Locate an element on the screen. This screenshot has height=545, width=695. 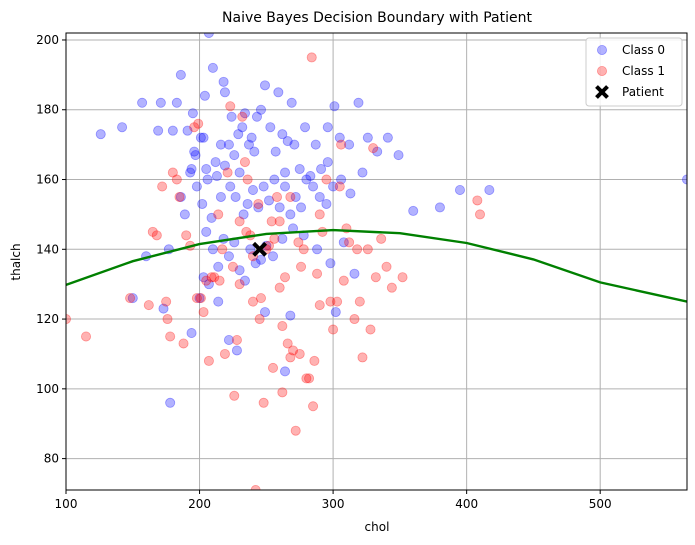
legend-patient: Patient is located at coordinates (629, 92).